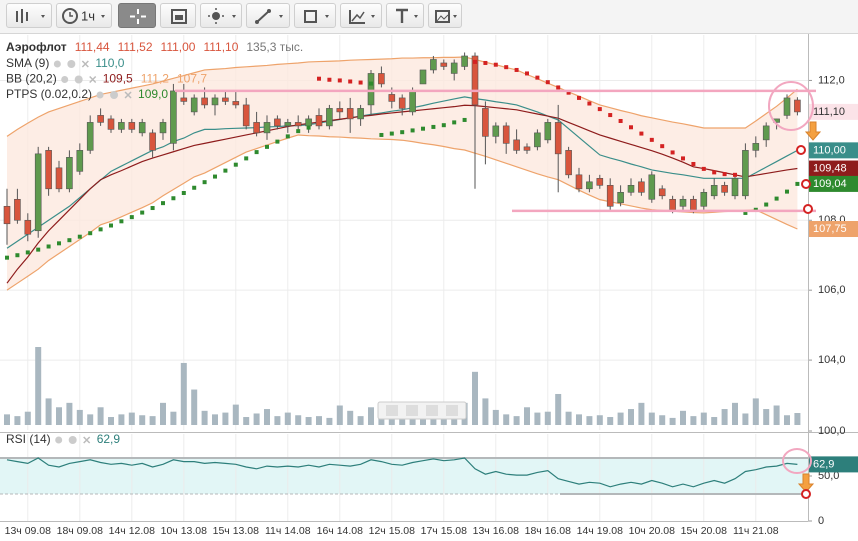 The width and height of the screenshot is (858, 541). I want to click on scroll-box, so click(422, 410).